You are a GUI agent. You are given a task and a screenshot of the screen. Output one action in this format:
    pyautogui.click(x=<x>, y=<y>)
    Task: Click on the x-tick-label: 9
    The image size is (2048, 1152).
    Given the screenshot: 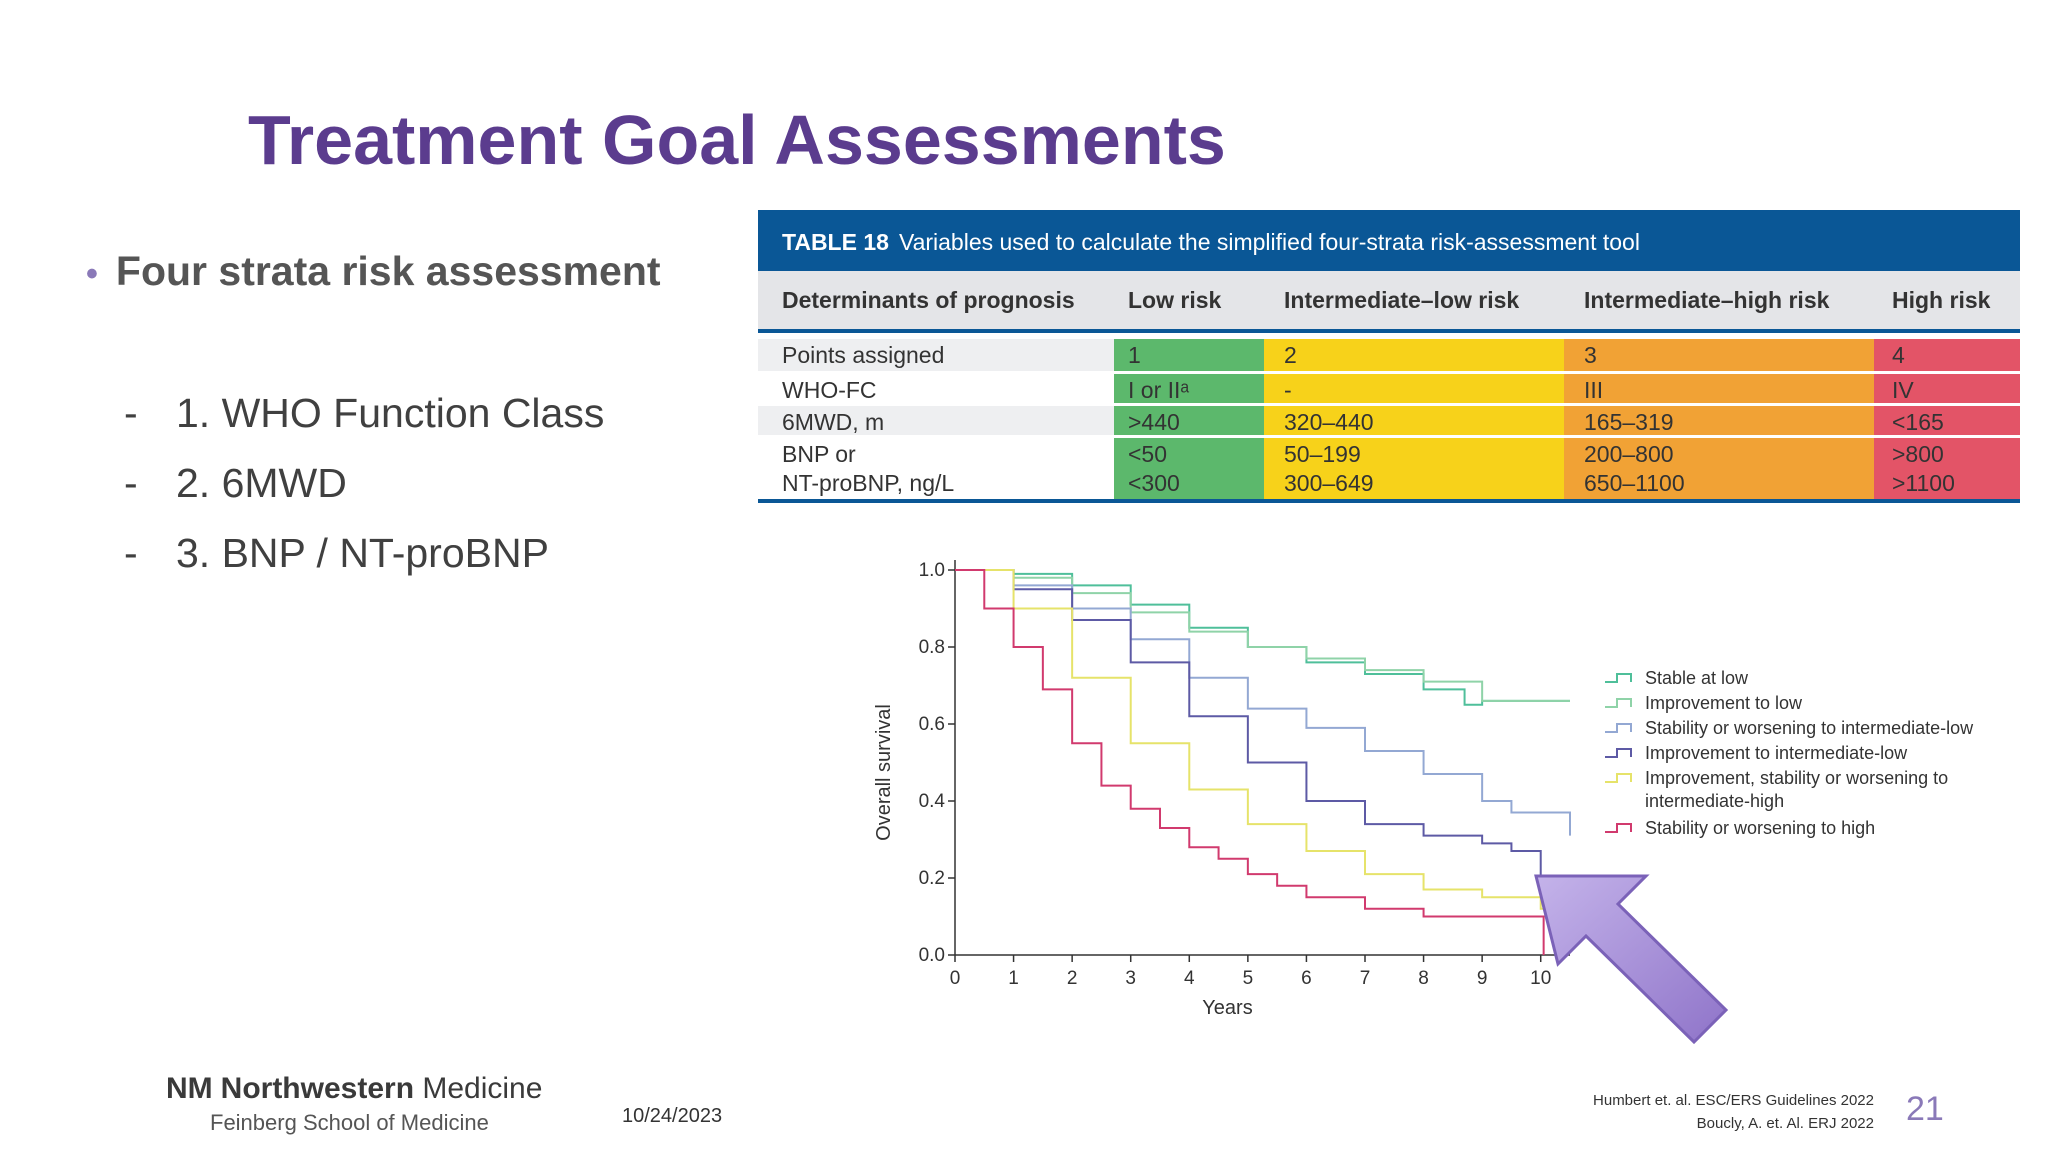 What is the action you would take?
    pyautogui.click(x=1482, y=978)
    